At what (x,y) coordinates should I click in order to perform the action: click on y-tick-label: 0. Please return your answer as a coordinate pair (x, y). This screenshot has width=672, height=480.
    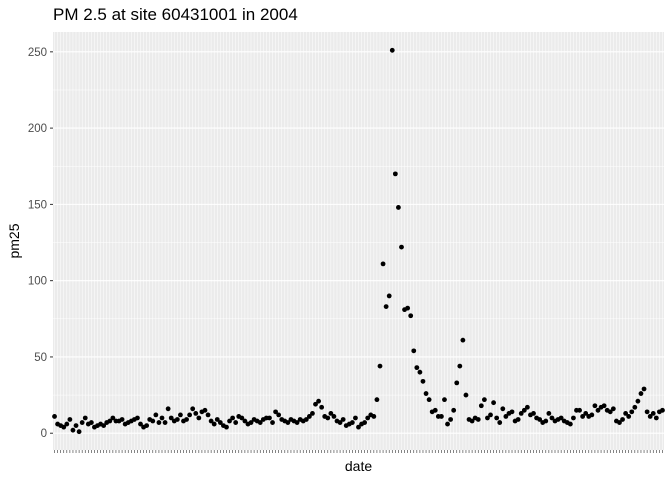
    Looking at the image, I should click on (44, 434).